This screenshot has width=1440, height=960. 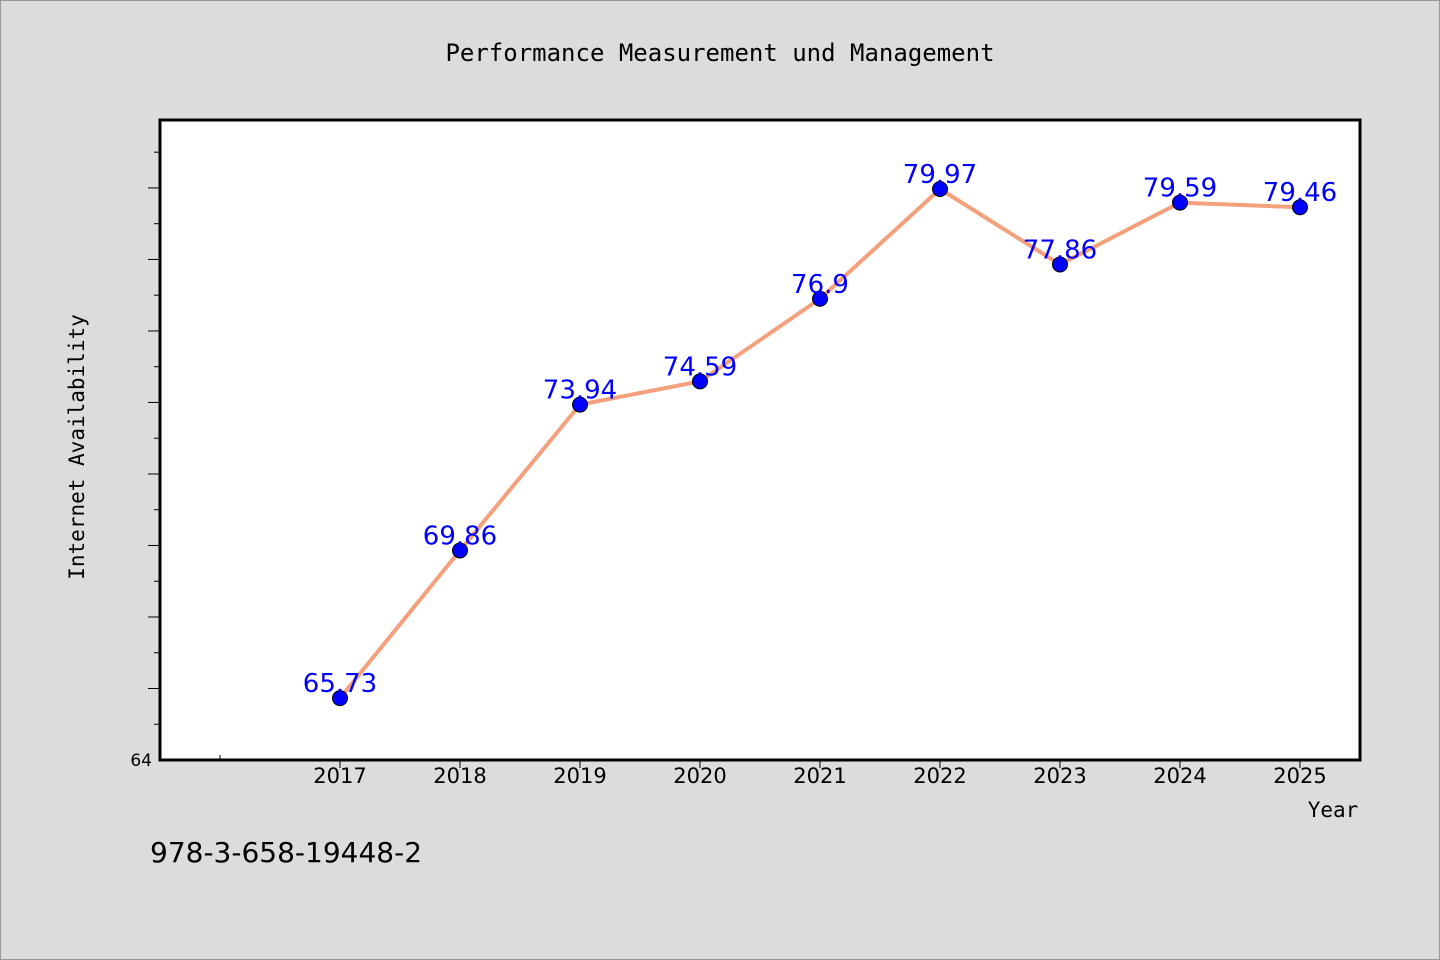 I want to click on data-label: 79.97, so click(x=940, y=175).